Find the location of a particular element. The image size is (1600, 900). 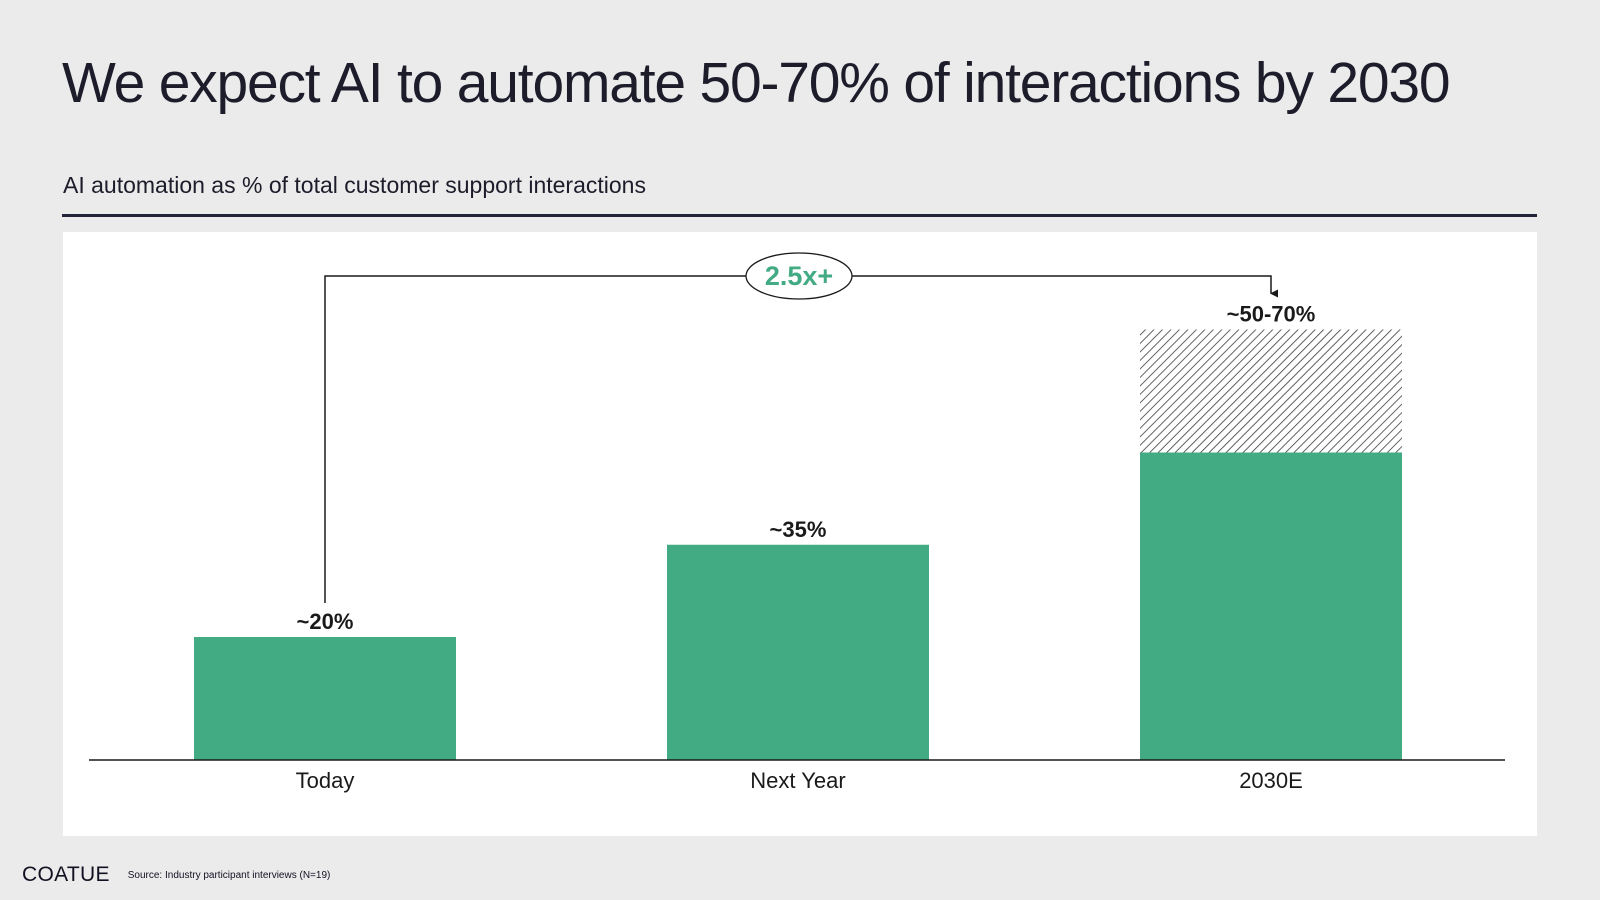

category-label-today: Today is located at coordinates (325, 780).